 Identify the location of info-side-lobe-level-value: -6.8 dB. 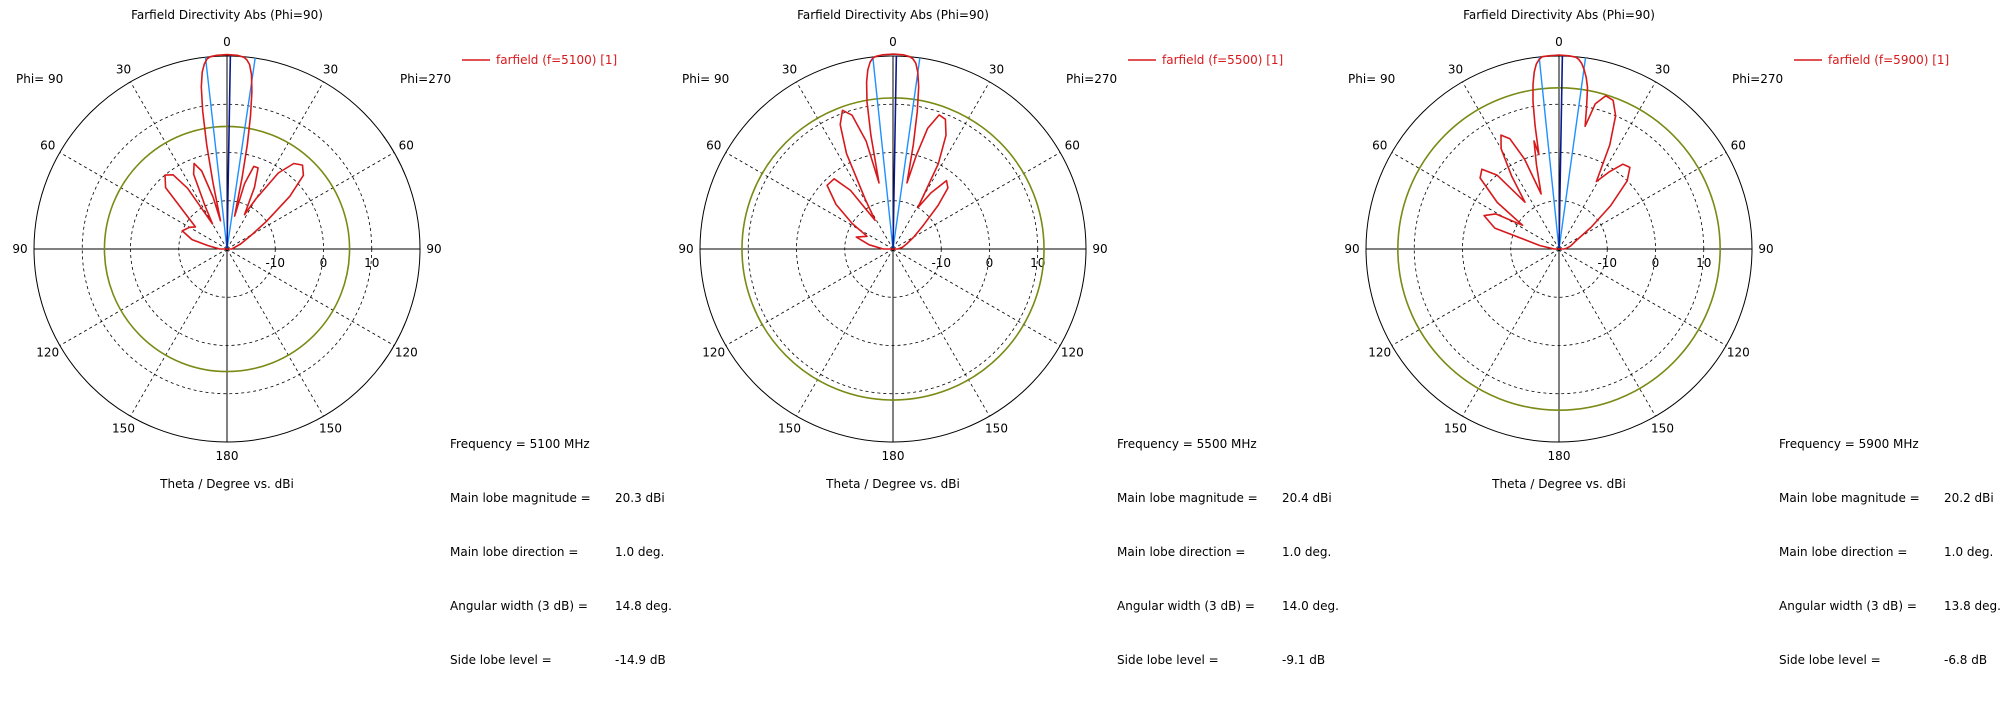
(1966, 660).